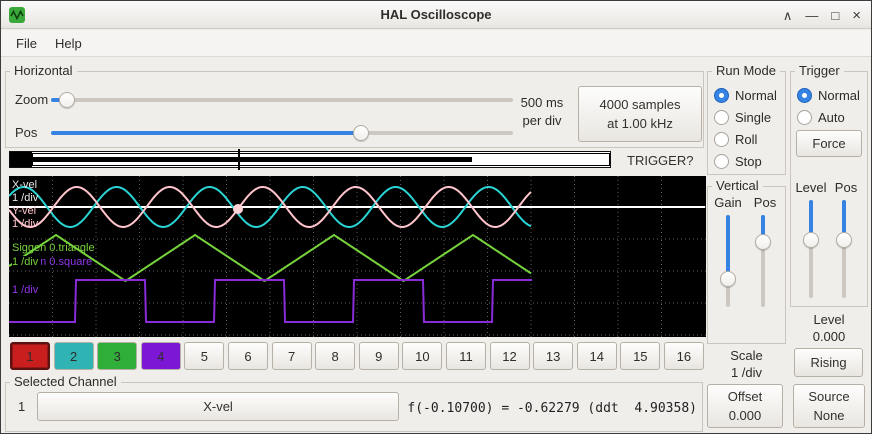  I want to click on offset-button: Offset 0.000, so click(745, 406).